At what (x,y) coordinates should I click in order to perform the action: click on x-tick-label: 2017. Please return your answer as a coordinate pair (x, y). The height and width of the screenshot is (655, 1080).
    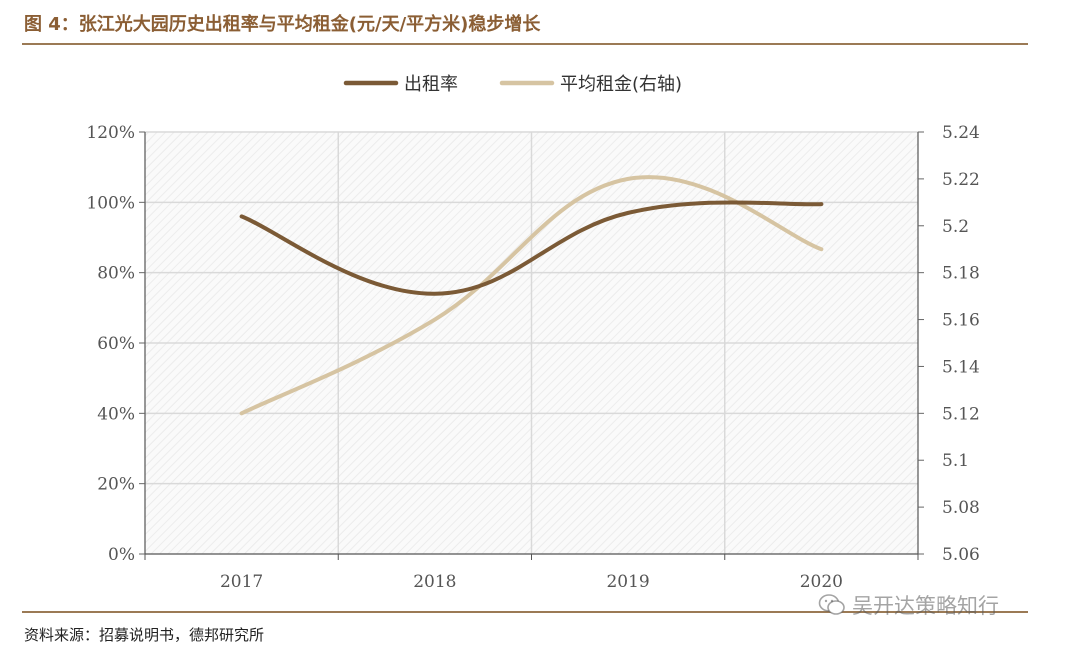
    Looking at the image, I should click on (241, 582).